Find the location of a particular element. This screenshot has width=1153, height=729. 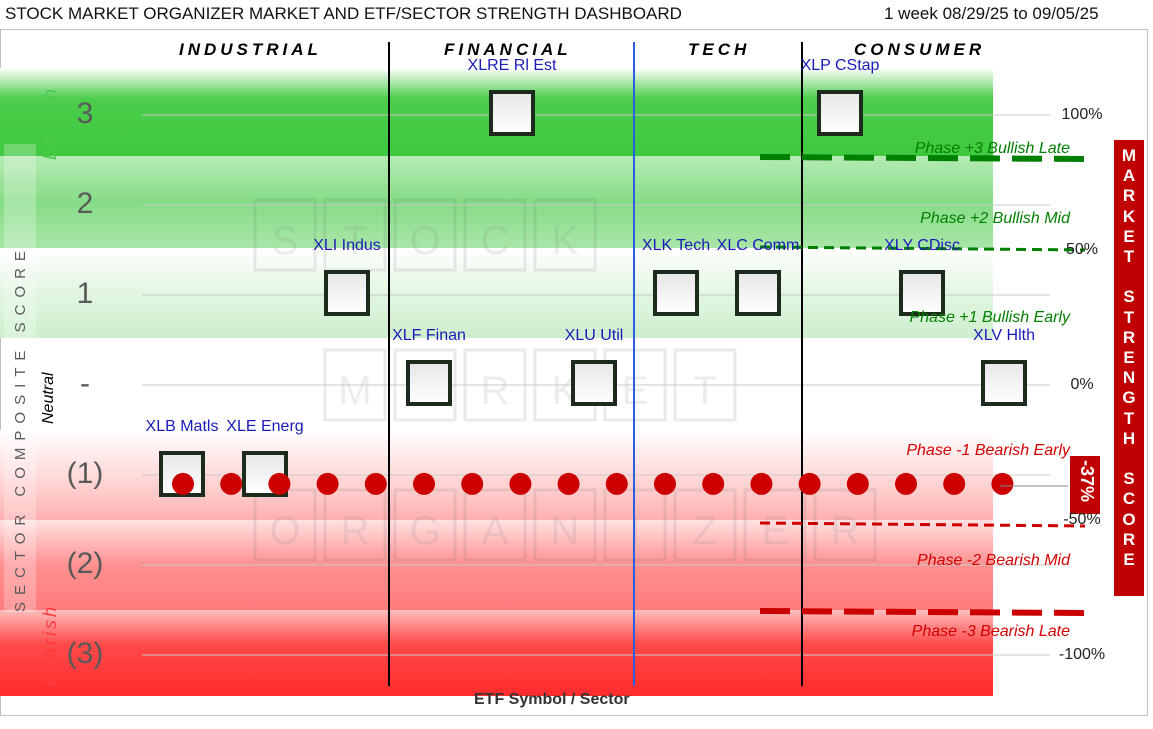

market-strength-title-letter: H is located at coordinates (1129, 438).